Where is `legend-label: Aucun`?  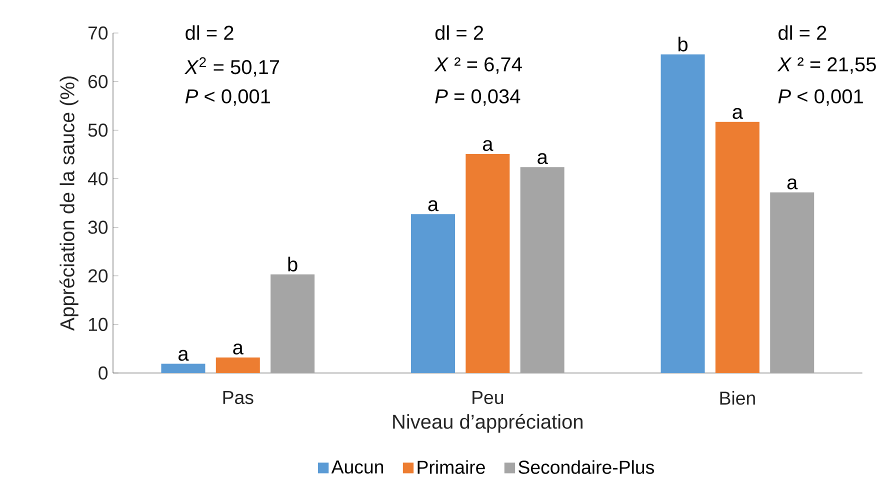 legend-label: Aucun is located at coordinates (357, 467).